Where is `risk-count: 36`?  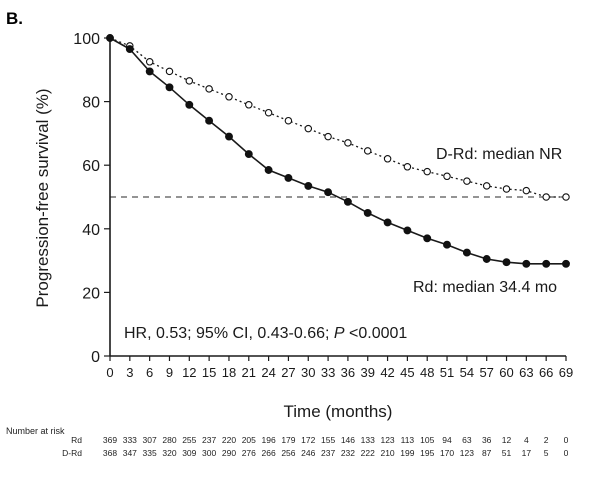
risk-count: 36 is located at coordinates (487, 440).